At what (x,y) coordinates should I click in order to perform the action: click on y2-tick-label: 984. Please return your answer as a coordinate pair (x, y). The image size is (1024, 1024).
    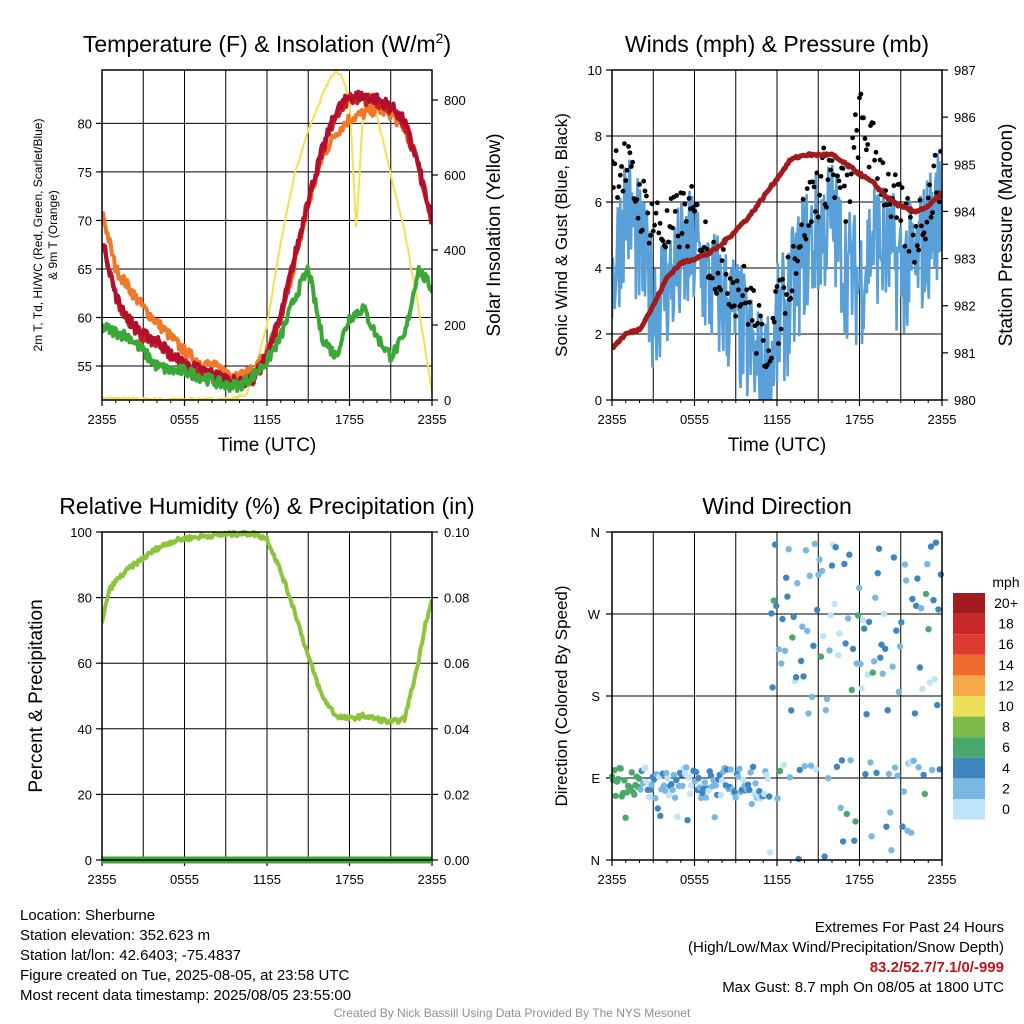
    Looking at the image, I should click on (965, 211).